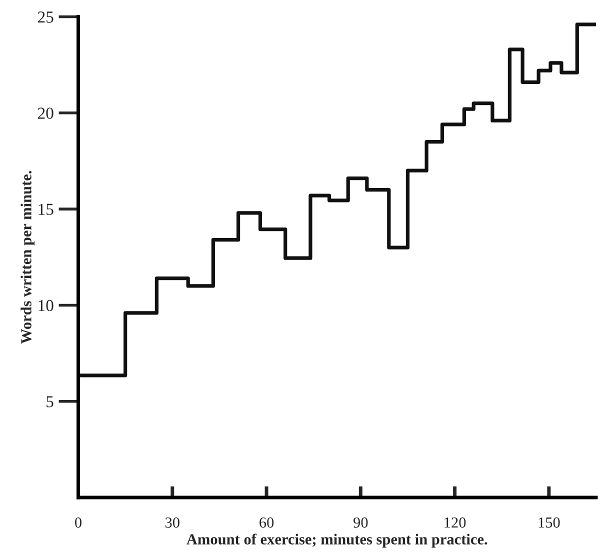  What do you see at coordinates (78, 522) in the screenshot?
I see `x-tick-label: 0` at bounding box center [78, 522].